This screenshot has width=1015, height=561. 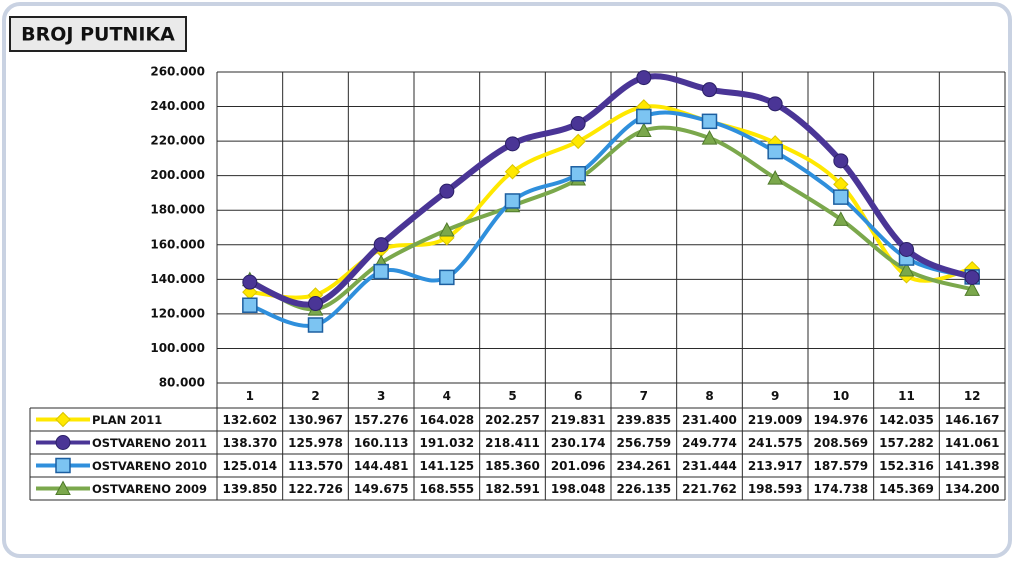 I want to click on legend-label: OSTVARENO 2011, so click(x=149, y=443).